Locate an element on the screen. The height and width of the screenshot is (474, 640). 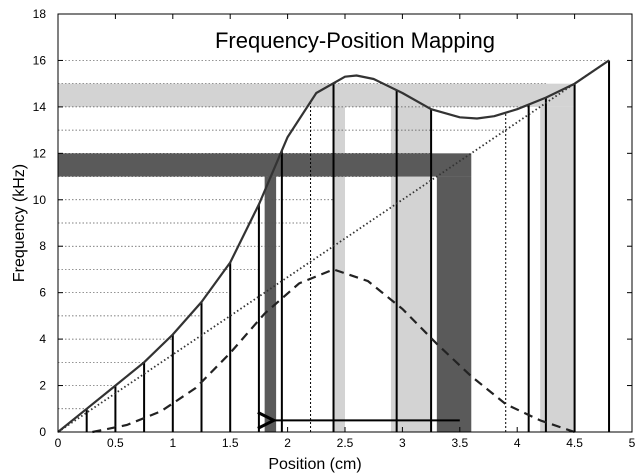
y-tick-label: 2 is located at coordinates (42, 386).